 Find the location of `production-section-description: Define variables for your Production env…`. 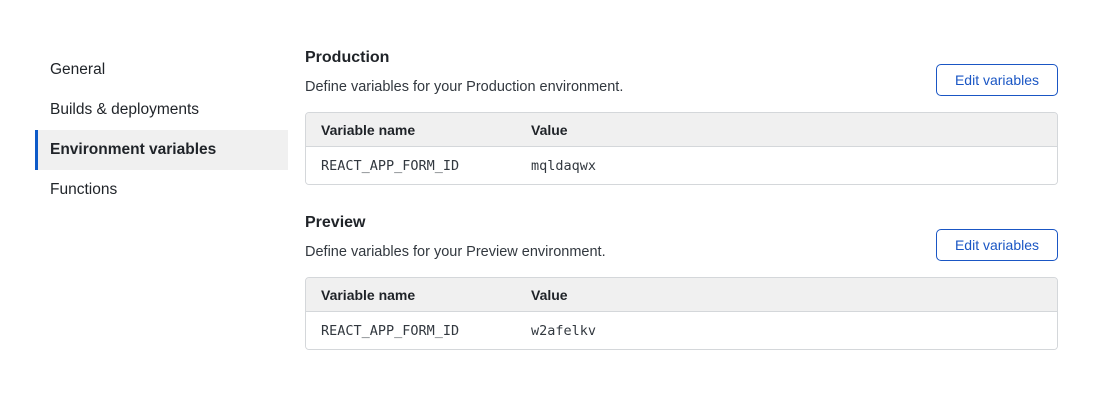

production-section-description: Define variables for your Production env… is located at coordinates (464, 87).